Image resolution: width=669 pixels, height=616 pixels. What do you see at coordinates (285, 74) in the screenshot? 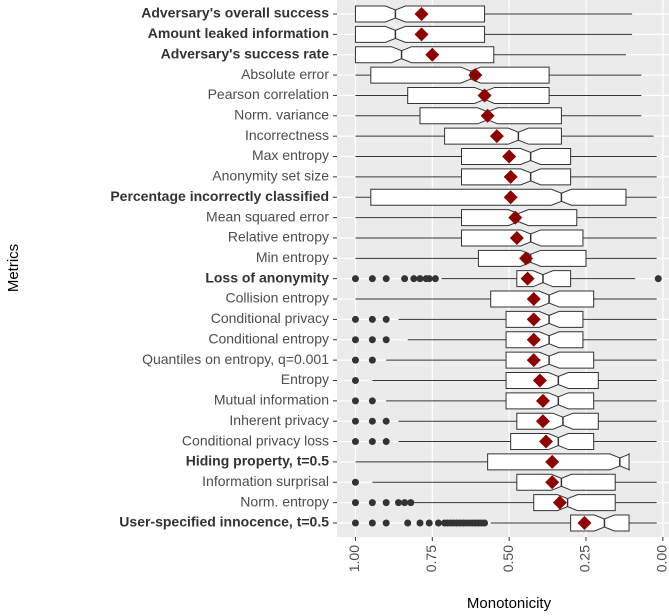
I see `y-tick-label: Absolute error` at bounding box center [285, 74].